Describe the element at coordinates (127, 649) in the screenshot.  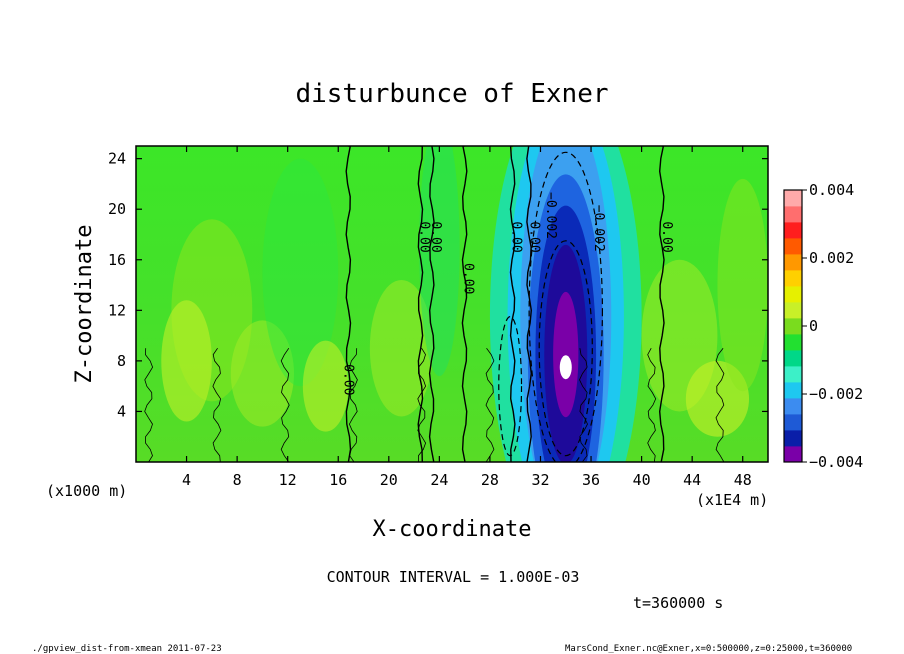
I see `footer-left: ./gpview_dist-from-xmean 2011-07-23` at that location.